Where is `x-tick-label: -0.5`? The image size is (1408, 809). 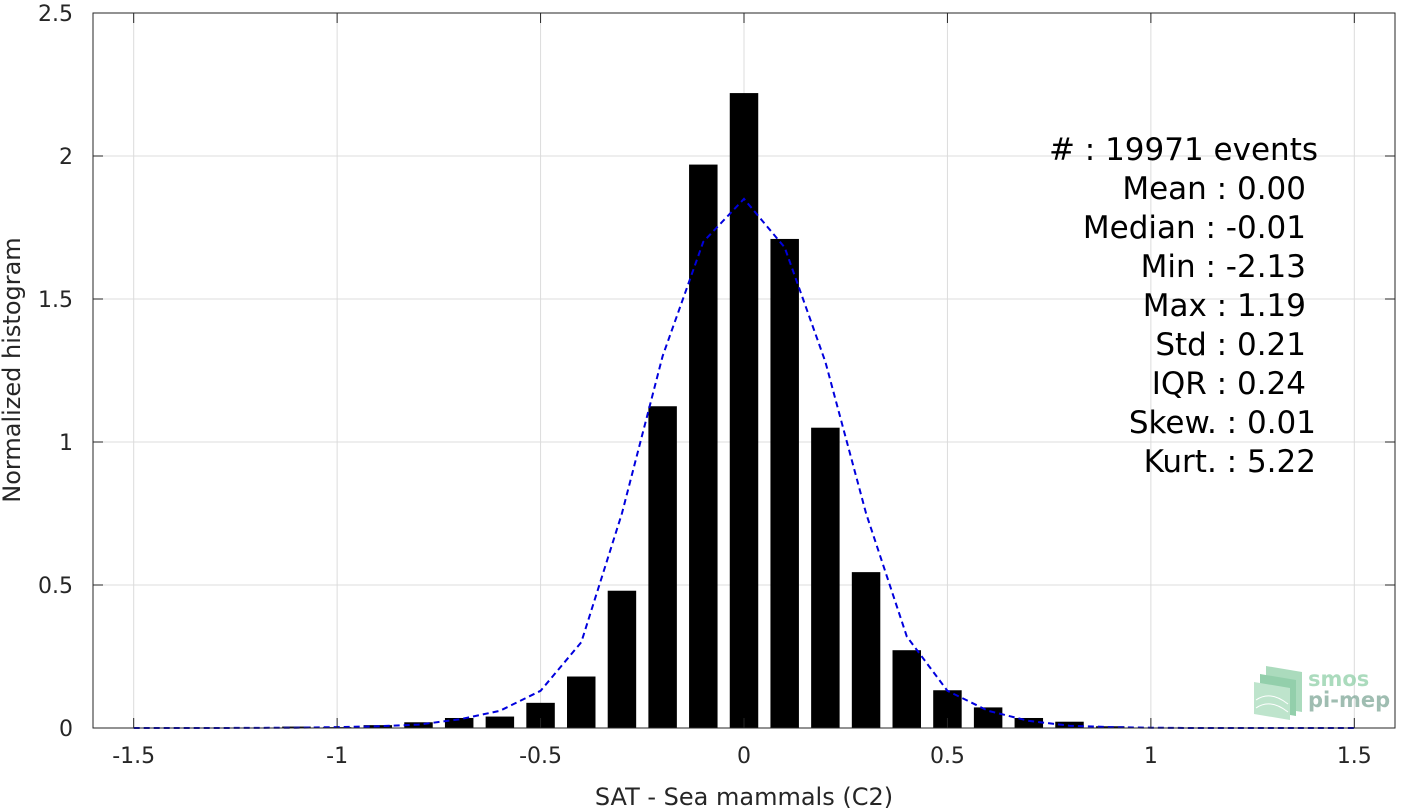
x-tick-label: -0.5 is located at coordinates (540, 756).